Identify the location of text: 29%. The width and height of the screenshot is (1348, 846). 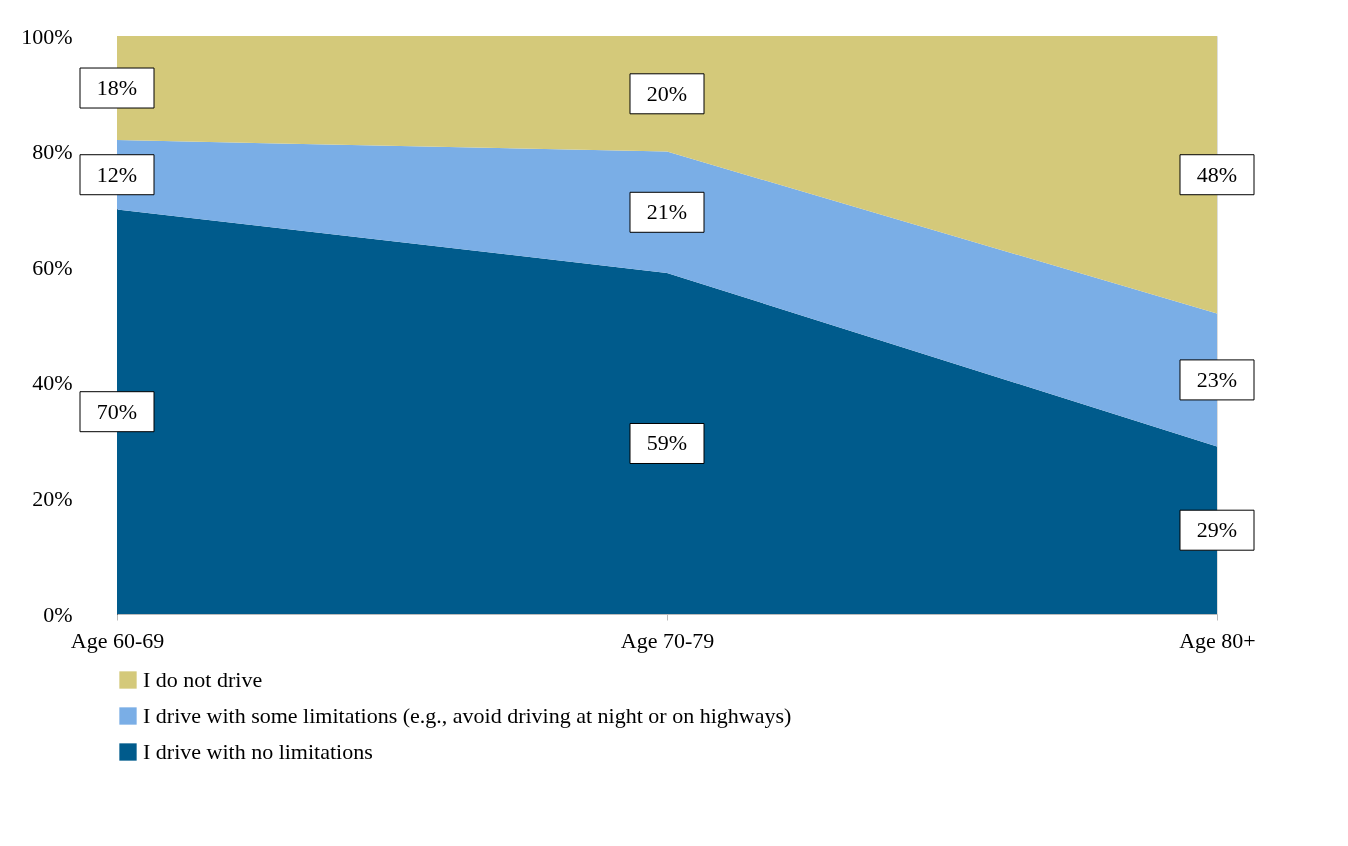
(1217, 530).